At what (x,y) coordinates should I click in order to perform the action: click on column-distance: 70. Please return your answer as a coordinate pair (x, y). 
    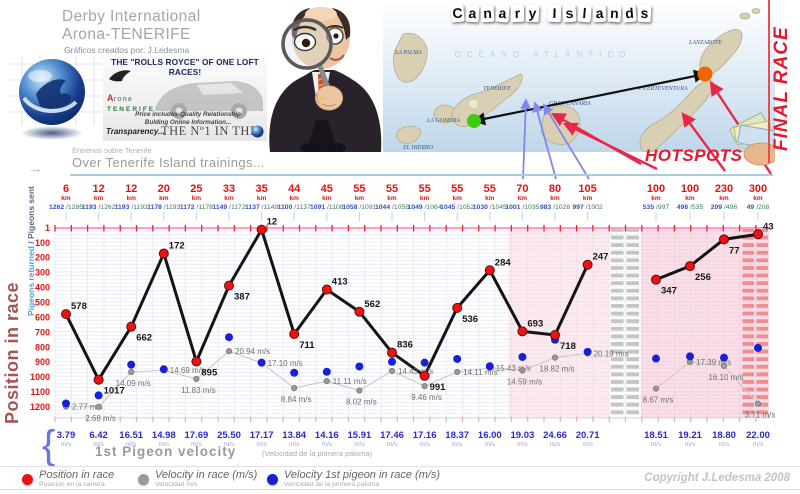
    Looking at the image, I should click on (522, 189).